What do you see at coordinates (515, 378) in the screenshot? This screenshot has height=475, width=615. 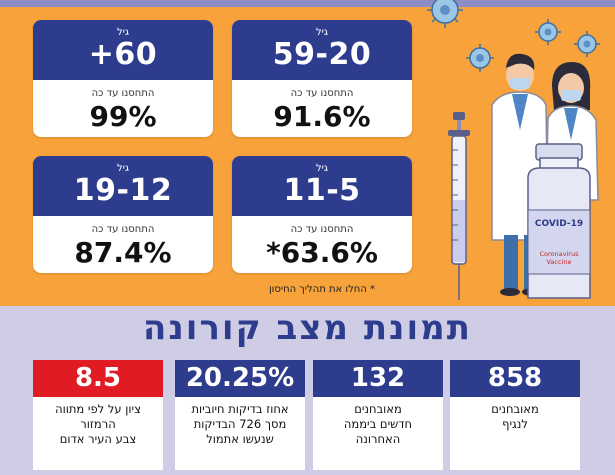 I see `stat-value: 858` at bounding box center [515, 378].